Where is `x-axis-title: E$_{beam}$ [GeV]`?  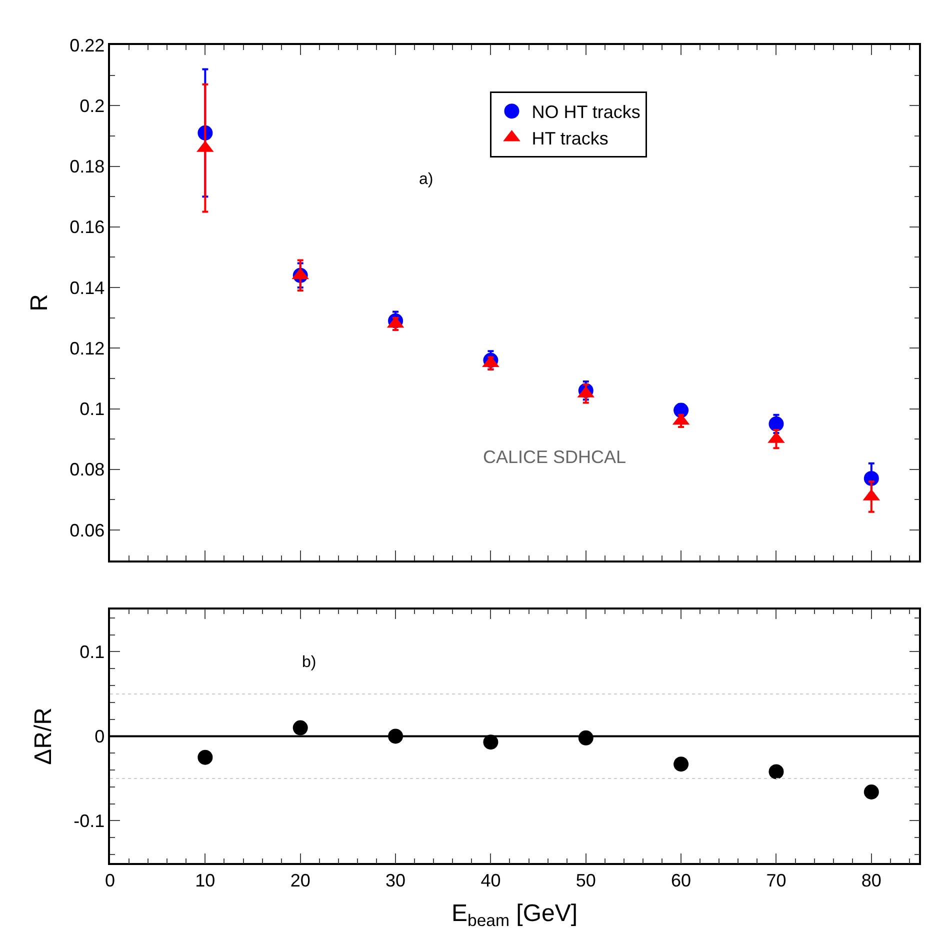
x-axis-title: E$_{beam}$ [GeV] is located at coordinates (514, 915).